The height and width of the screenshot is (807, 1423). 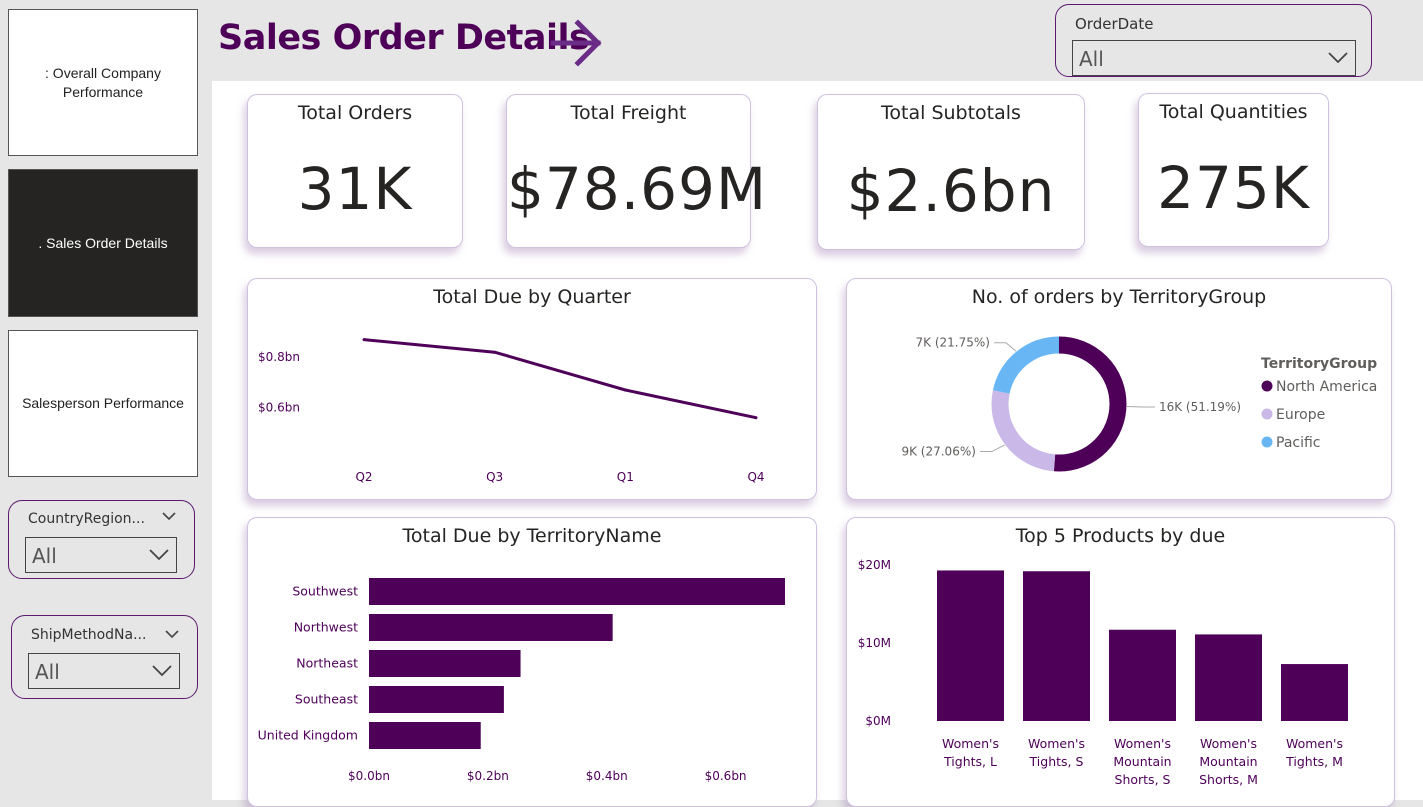 What do you see at coordinates (1091, 59) in the screenshot?
I see `order-date-value: All` at bounding box center [1091, 59].